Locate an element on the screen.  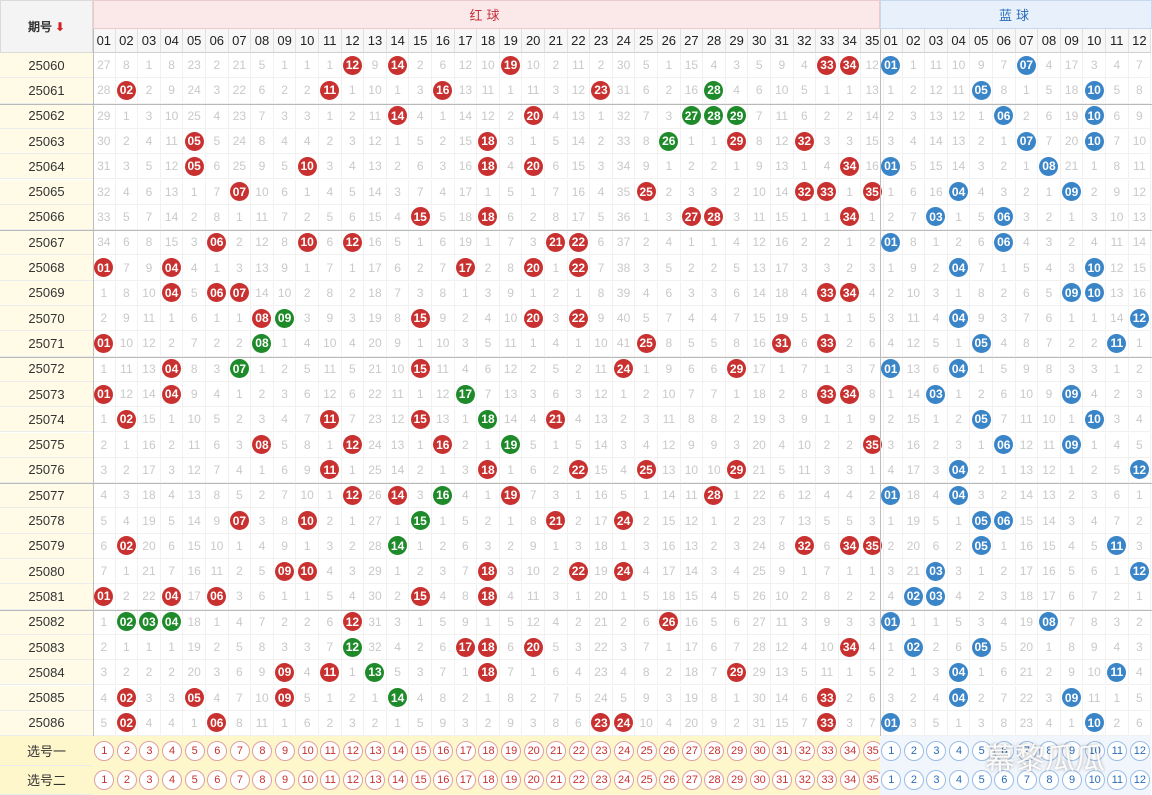
red-cell: 15 is located at coordinates (601, 470).